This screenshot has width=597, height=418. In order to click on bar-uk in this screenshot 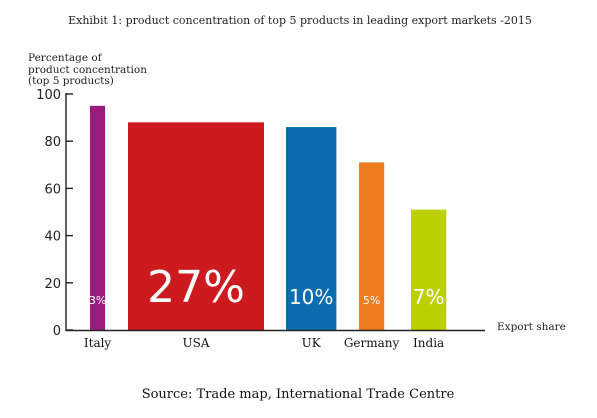, I will do `click(311, 228)`.